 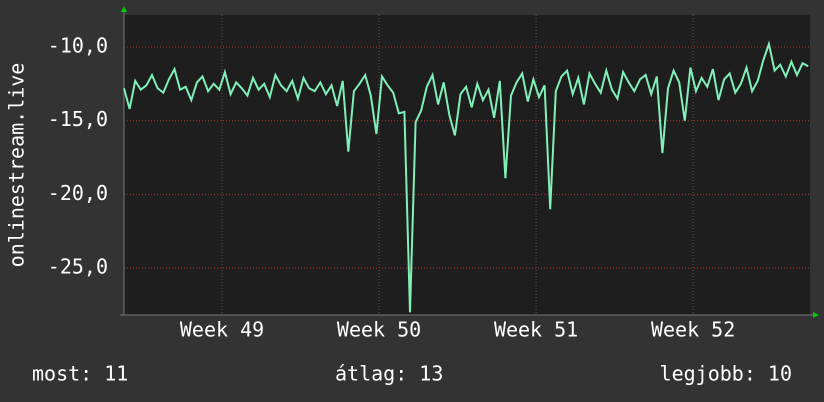 What do you see at coordinates (78, 119) in the screenshot?
I see `y-tick-label: -15,0` at bounding box center [78, 119].